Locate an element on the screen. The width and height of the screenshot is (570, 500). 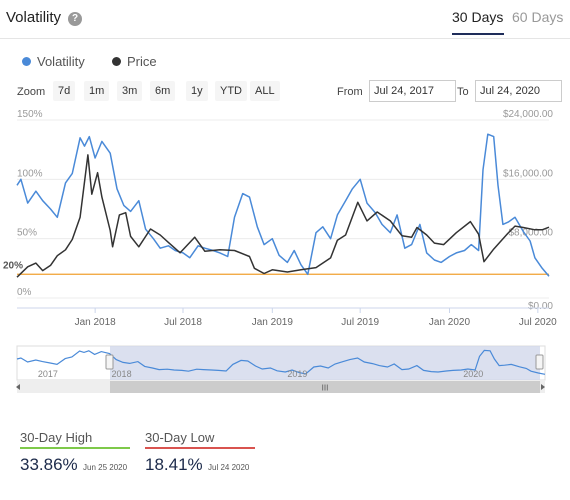
price-dot-icon is located at coordinates (116, 61).